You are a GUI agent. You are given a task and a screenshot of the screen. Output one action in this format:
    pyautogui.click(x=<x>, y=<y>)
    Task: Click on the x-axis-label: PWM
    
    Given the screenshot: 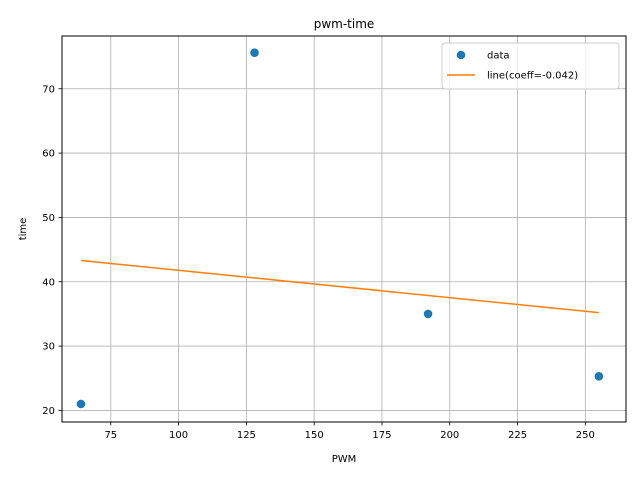 What is the action you would take?
    pyautogui.click(x=344, y=459)
    